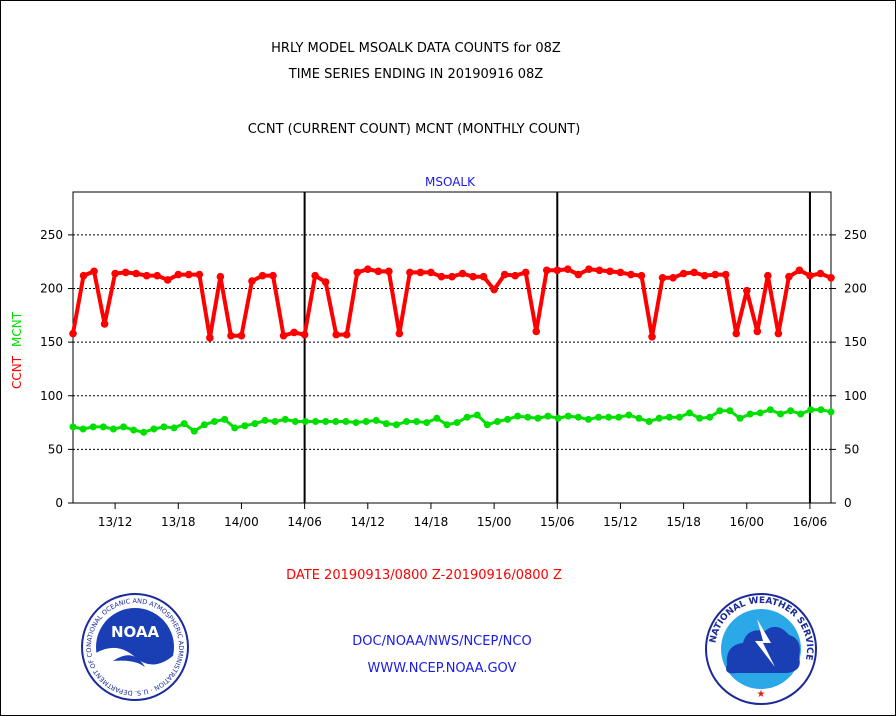  What do you see at coordinates (848, 503) in the screenshot?
I see `ytick-label-right-0: 0` at bounding box center [848, 503].